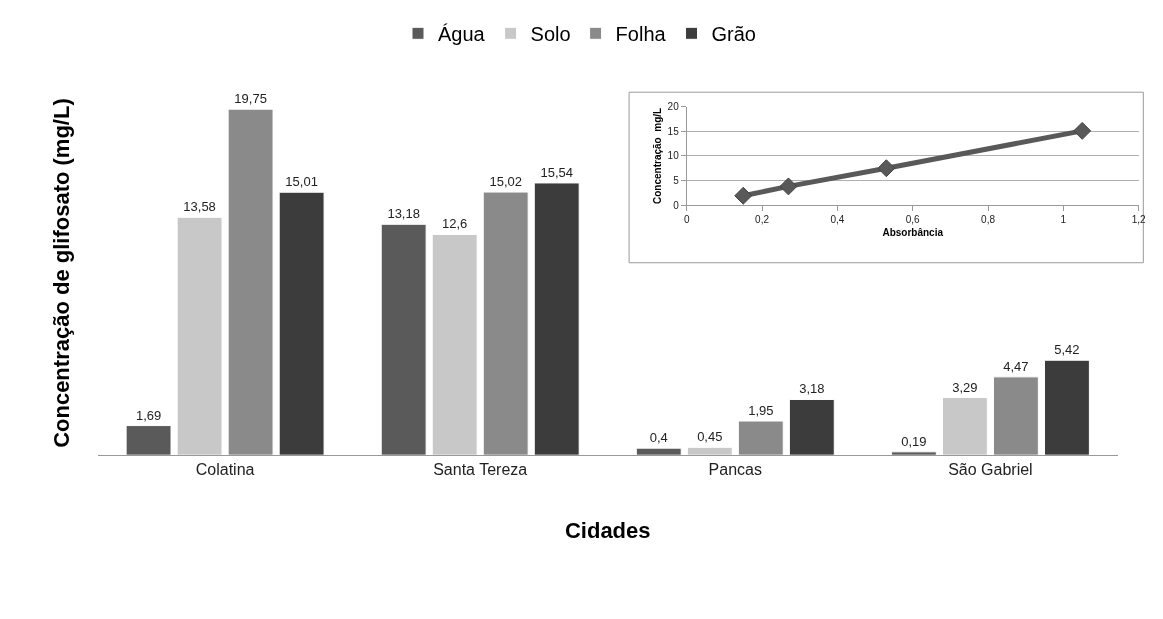 This screenshot has height=619, width=1163. I want to click on y-tick-label: 20, so click(673, 107).